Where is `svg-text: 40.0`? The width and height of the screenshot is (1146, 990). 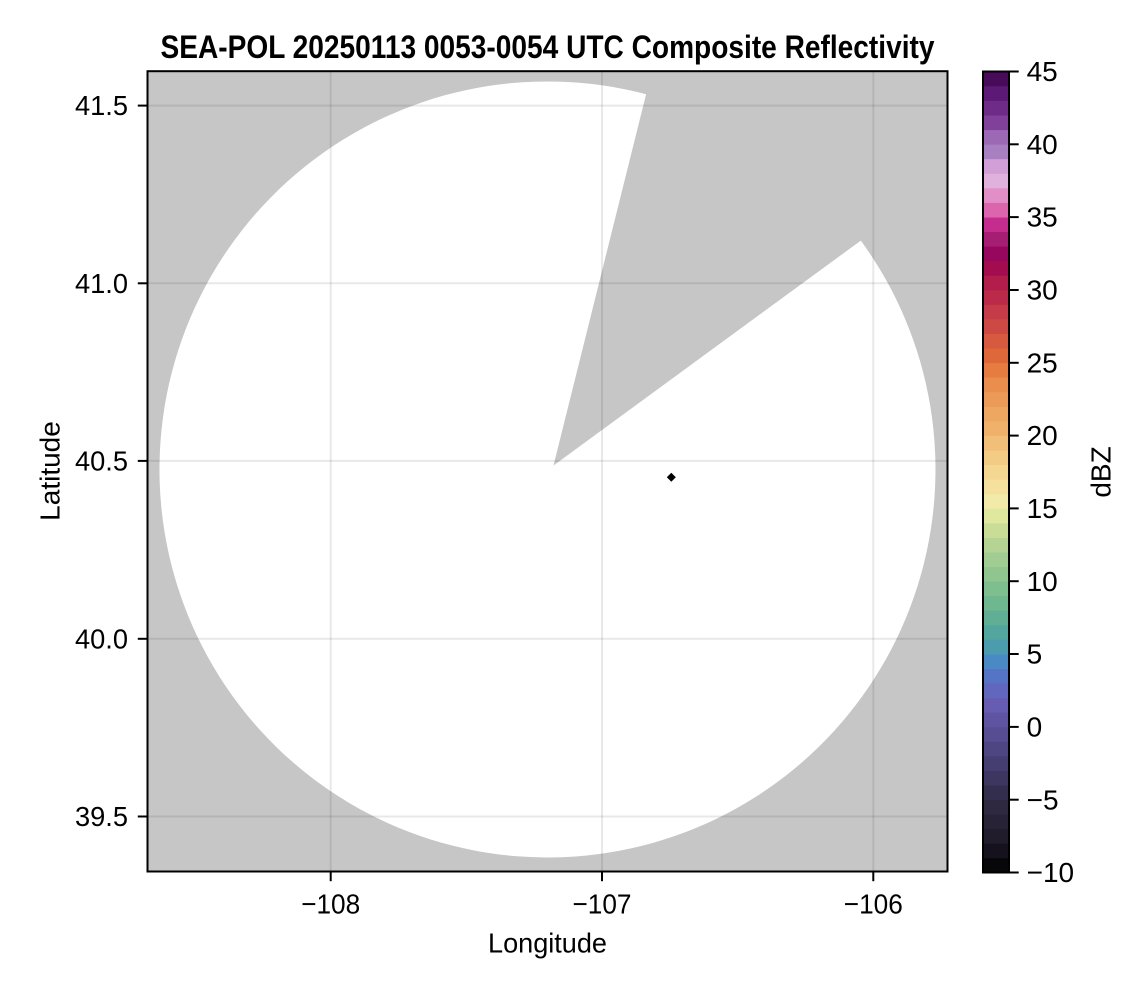
svg-text: 40.0 is located at coordinates (101, 638).